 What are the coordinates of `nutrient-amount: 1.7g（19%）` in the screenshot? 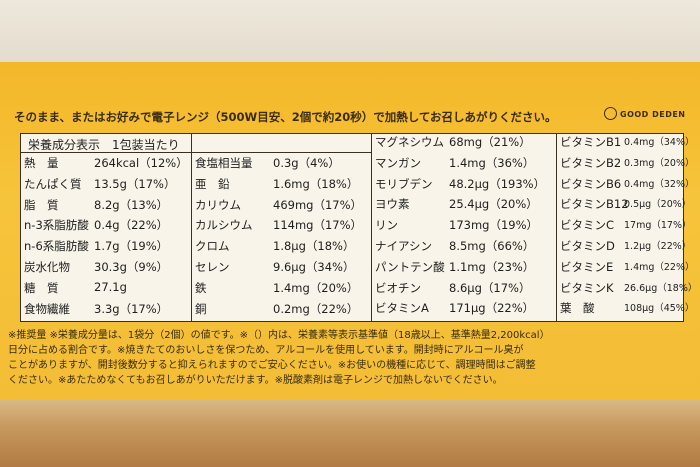 It's located at (131, 246).